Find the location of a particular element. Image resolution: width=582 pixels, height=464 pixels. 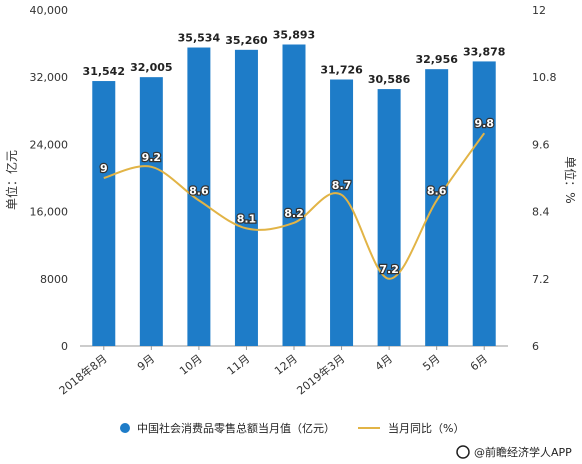

y-right-tick-label: 10.8 is located at coordinates (544, 77).